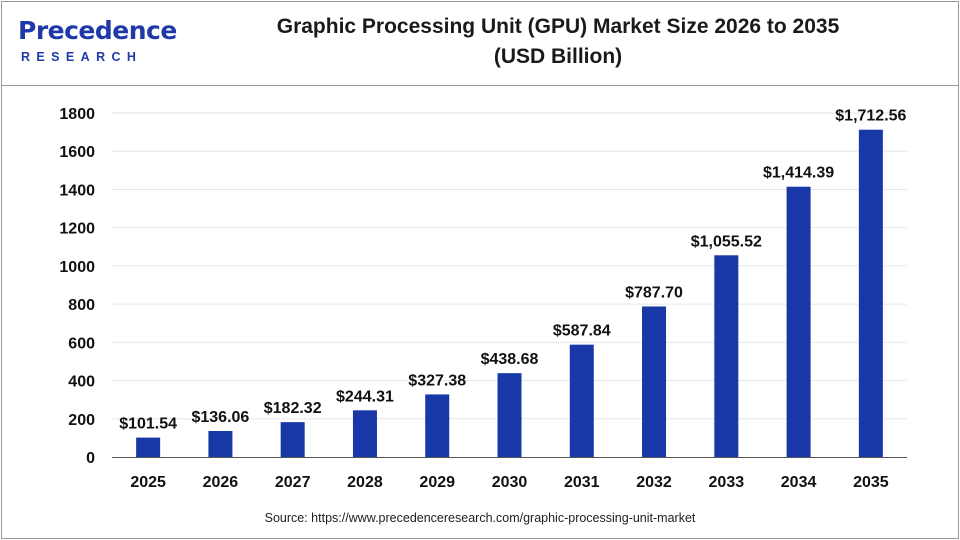 This screenshot has height=540, width=960. Describe the element at coordinates (293, 482) in the screenshot. I see `x-tick-label: 2027` at that location.